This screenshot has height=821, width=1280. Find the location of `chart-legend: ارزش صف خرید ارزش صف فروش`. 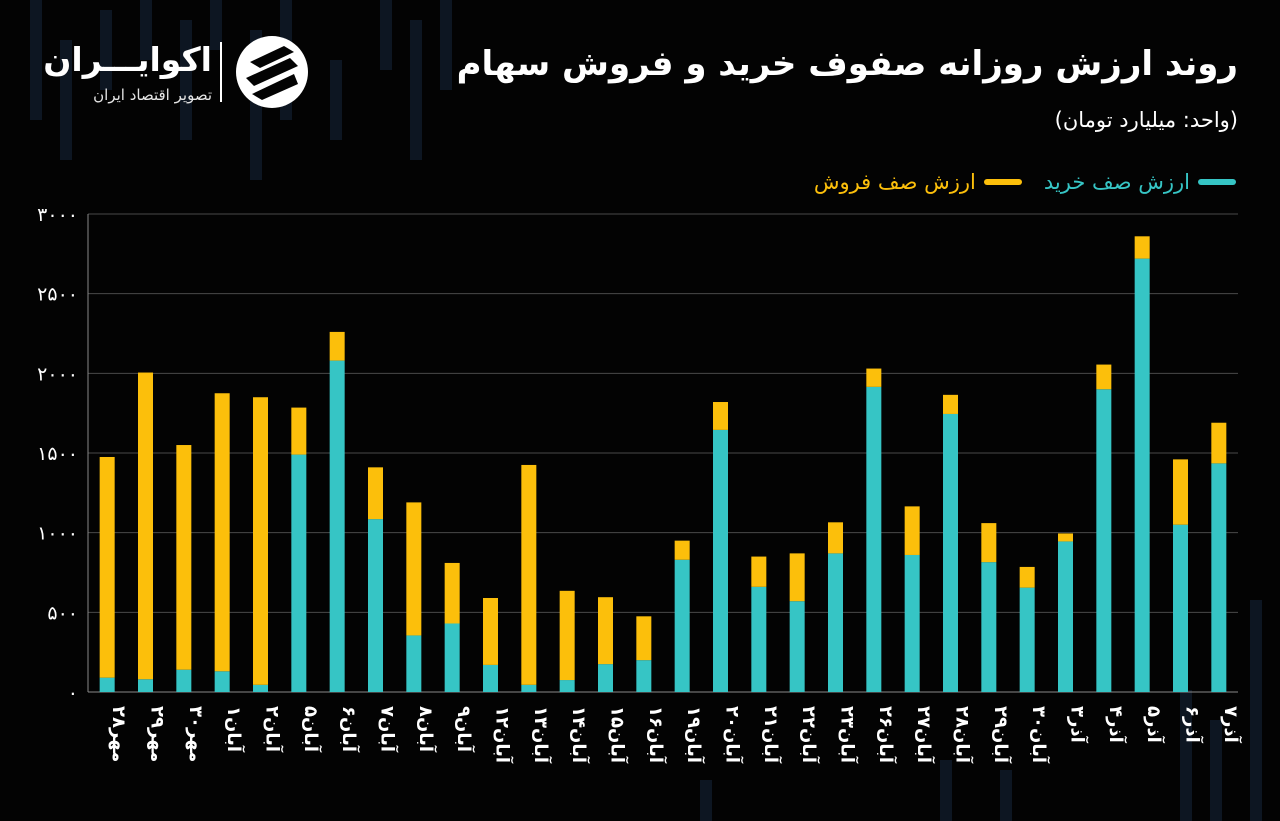

chart-legend: ارزش صف خرید ارزش صف فروش is located at coordinates (1014, 182).